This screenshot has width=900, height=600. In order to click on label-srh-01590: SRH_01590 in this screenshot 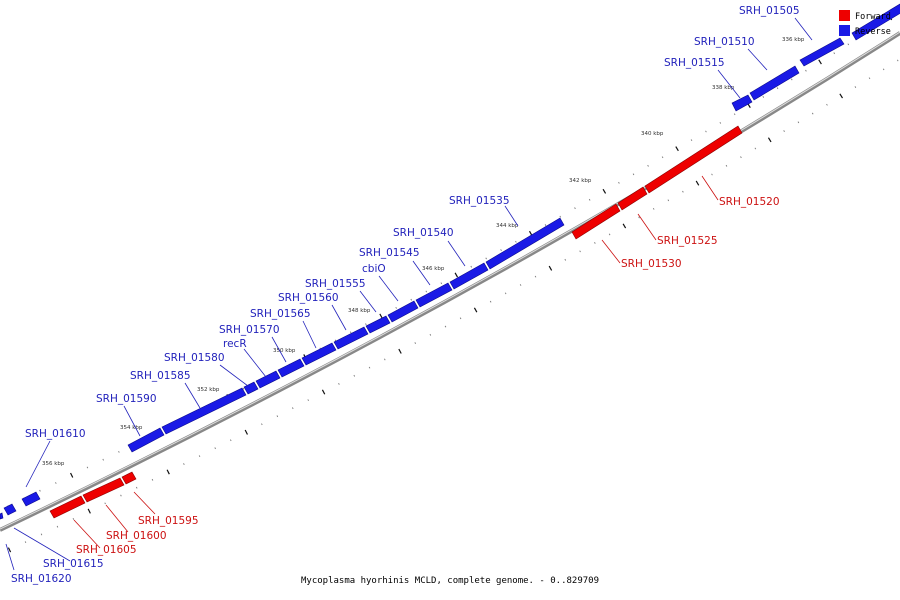, I will do `click(126, 399)`.